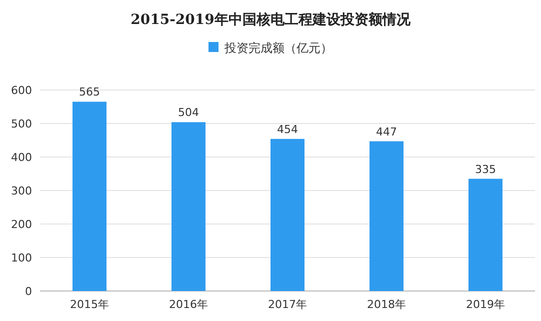  I want to click on x-tick-label: 2015年, so click(89, 304).